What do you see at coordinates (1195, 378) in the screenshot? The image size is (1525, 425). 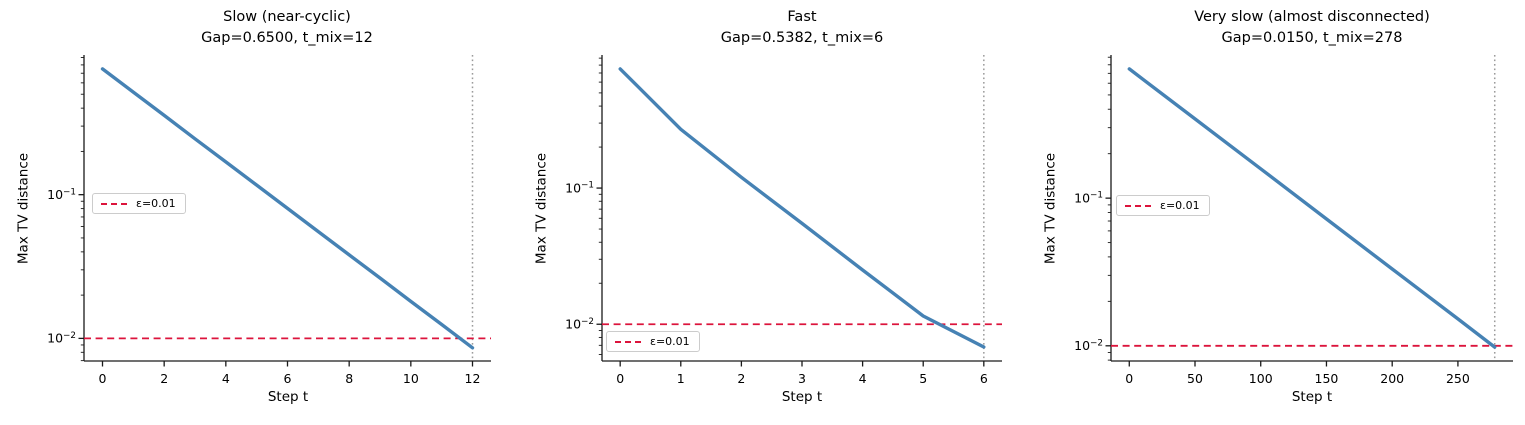 I see `x-tick-label: 50` at bounding box center [1195, 378].